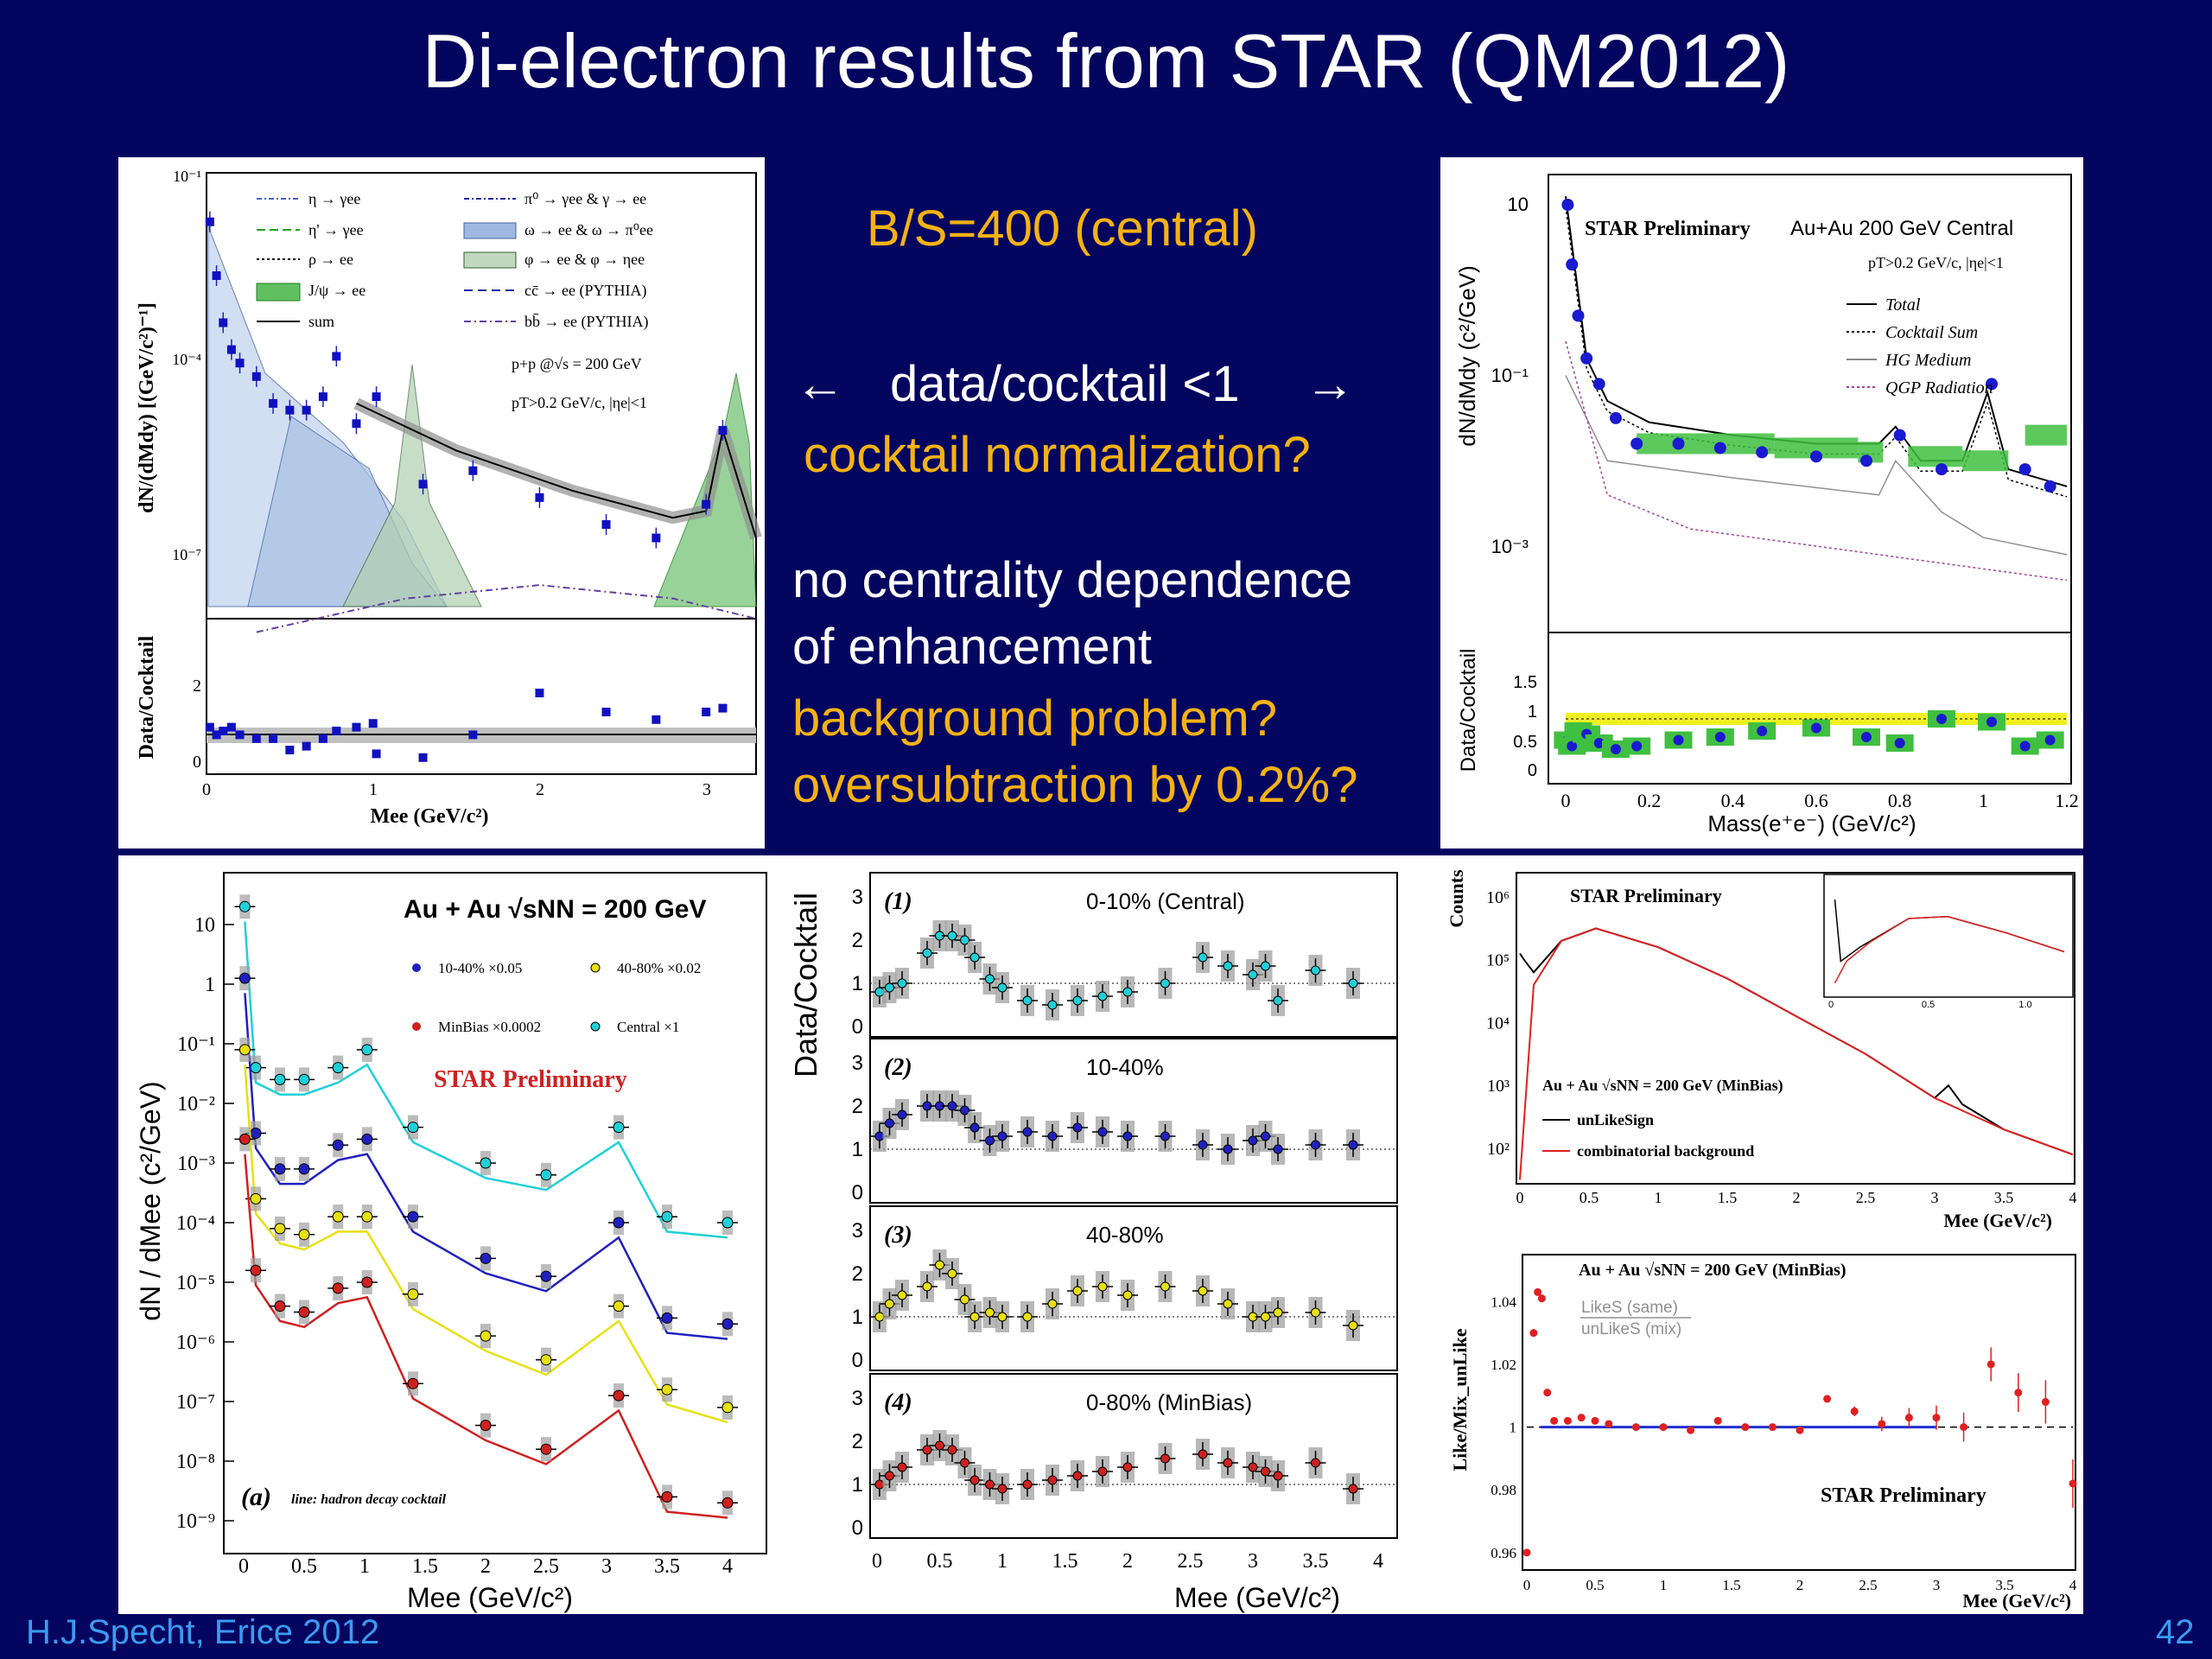  I want to click on ratio-subpanel-label: (2), so click(898, 1067).